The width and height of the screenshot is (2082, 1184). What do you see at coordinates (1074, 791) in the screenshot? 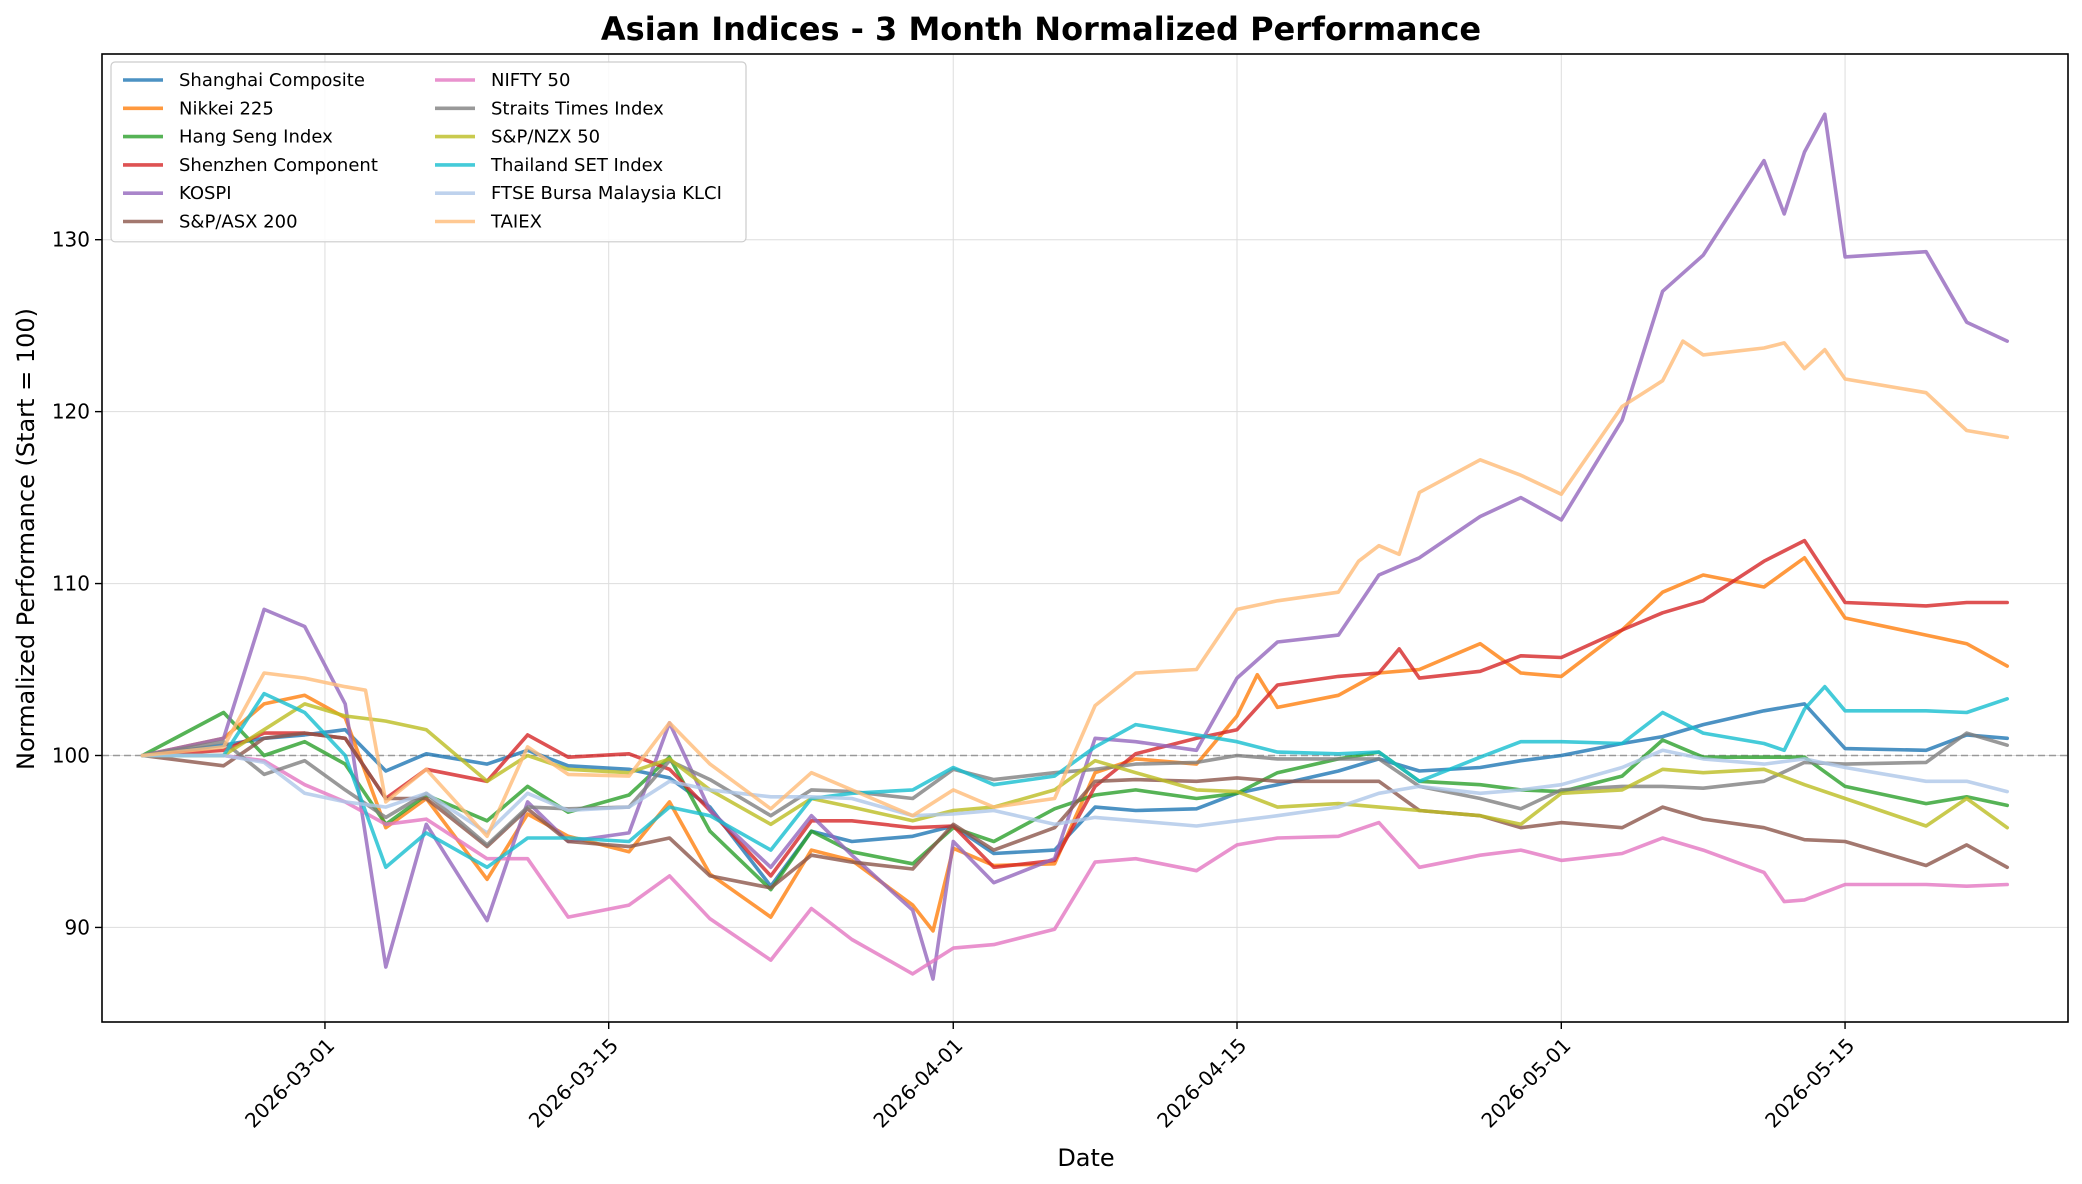
I see `series-line-ftse-bursa-malaysia-klci` at bounding box center [1074, 791].